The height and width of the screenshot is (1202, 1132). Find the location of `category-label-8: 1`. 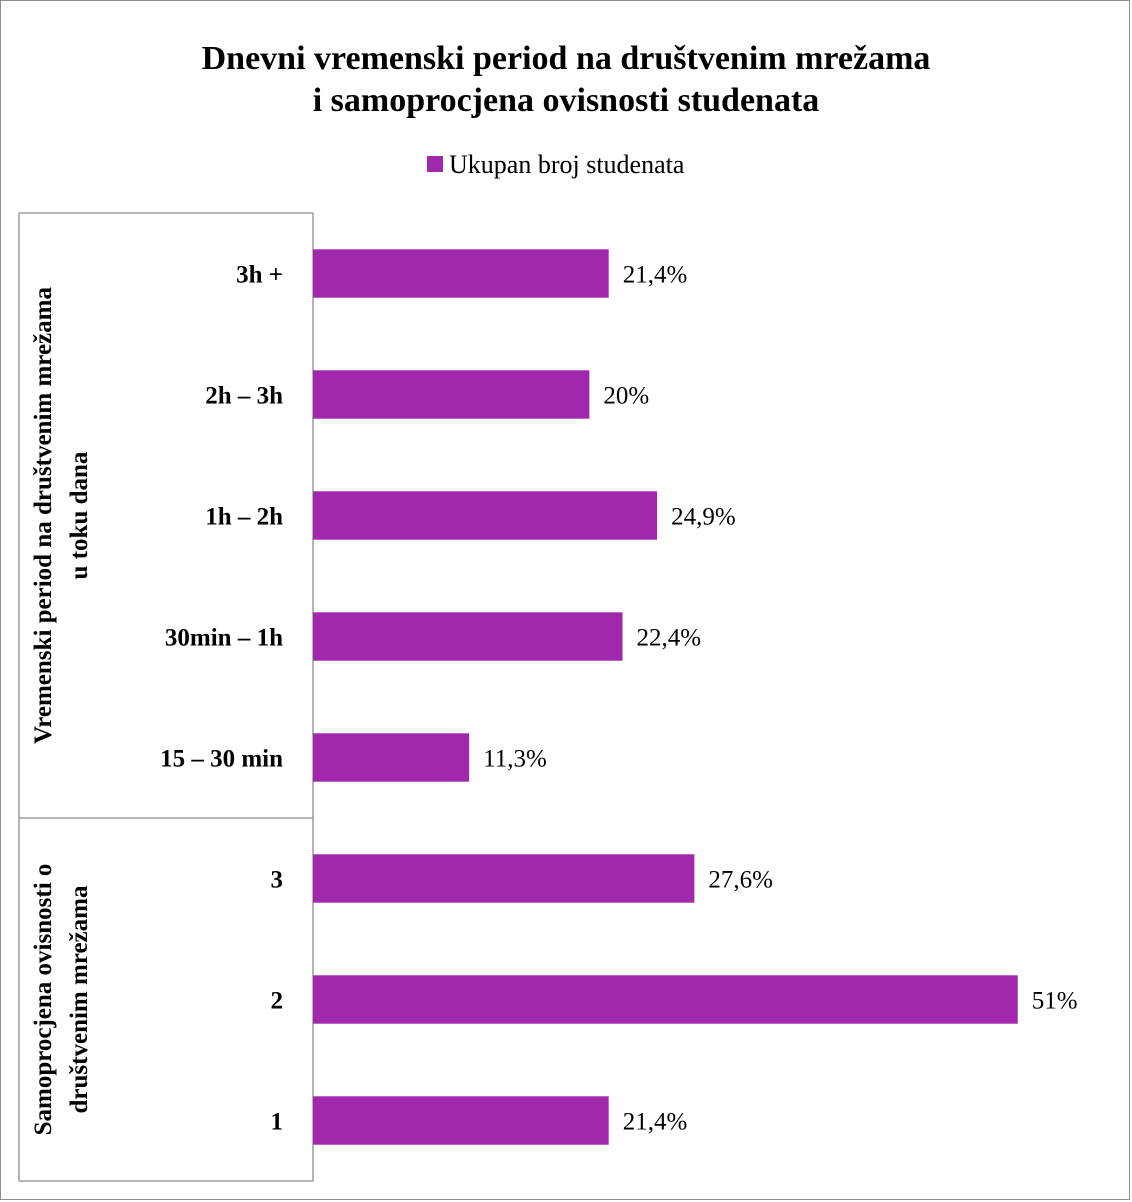

category-label-8: 1 is located at coordinates (277, 1122).